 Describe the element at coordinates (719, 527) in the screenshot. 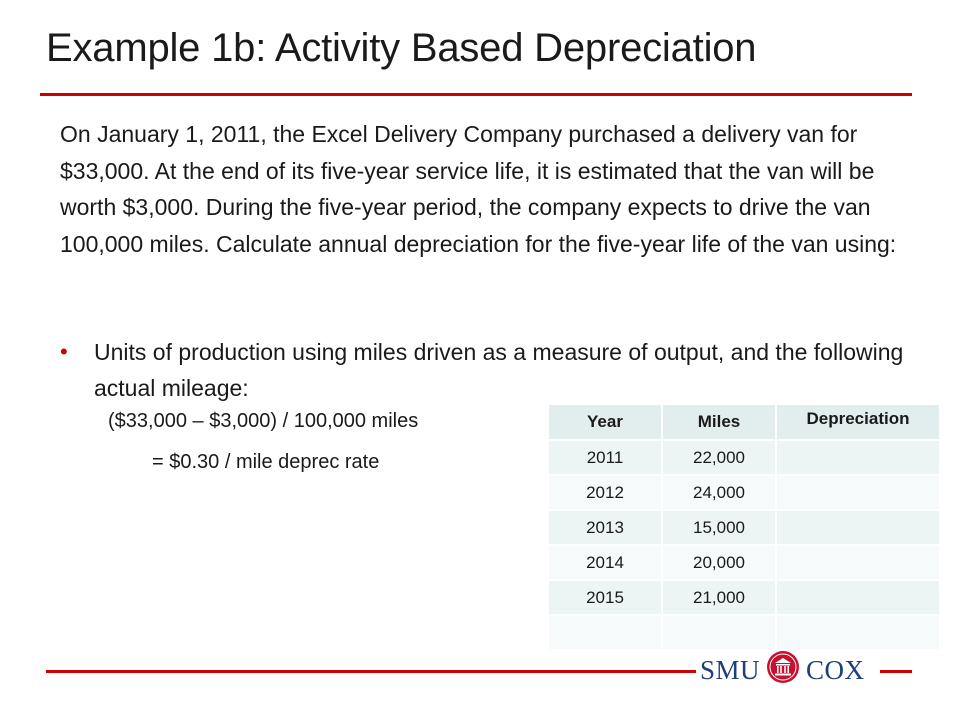

I see `cell-miles: 15,000` at that location.